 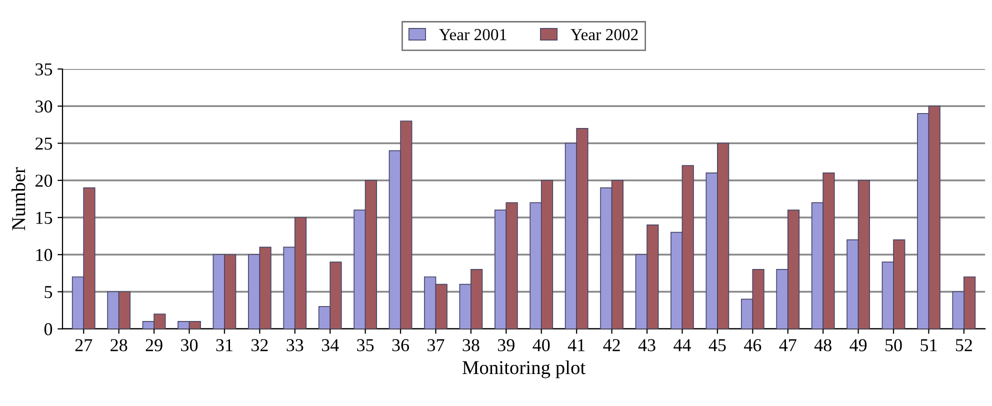 What do you see at coordinates (604, 34) in the screenshot?
I see `legend-label: Year 2002` at bounding box center [604, 34].